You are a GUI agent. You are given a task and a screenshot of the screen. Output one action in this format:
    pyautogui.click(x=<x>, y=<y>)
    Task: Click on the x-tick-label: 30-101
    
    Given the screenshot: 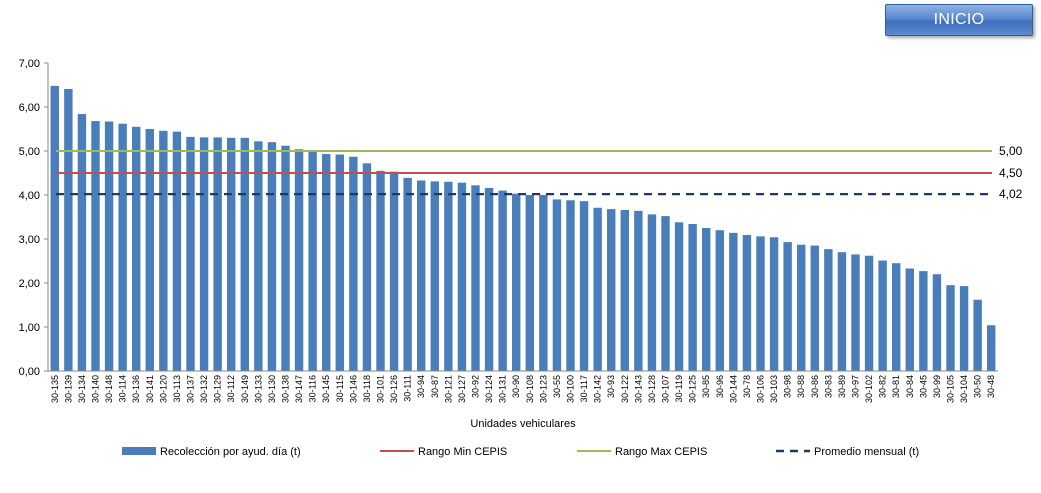 What is the action you would take?
    pyautogui.click(x=381, y=389)
    